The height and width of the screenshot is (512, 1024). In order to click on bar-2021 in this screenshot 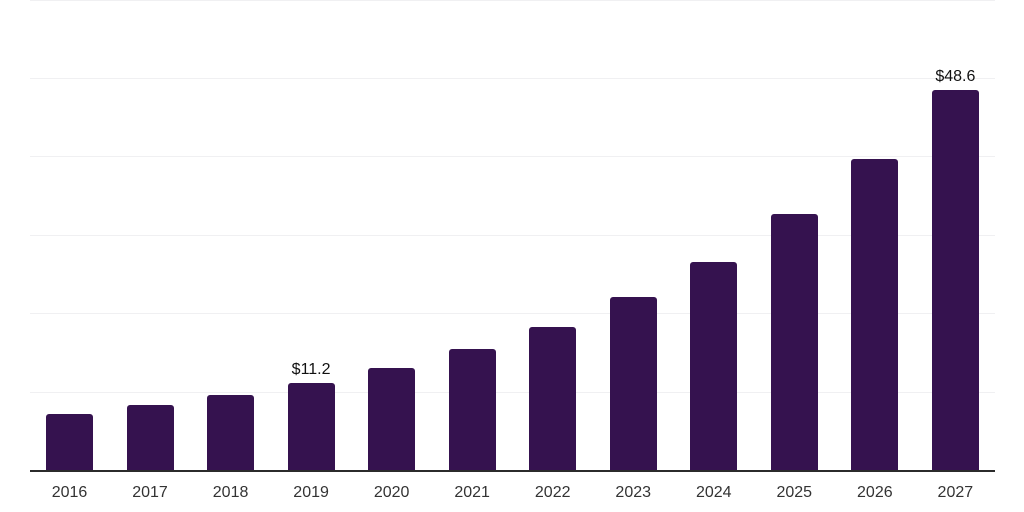, I will do `click(472, 410)`.